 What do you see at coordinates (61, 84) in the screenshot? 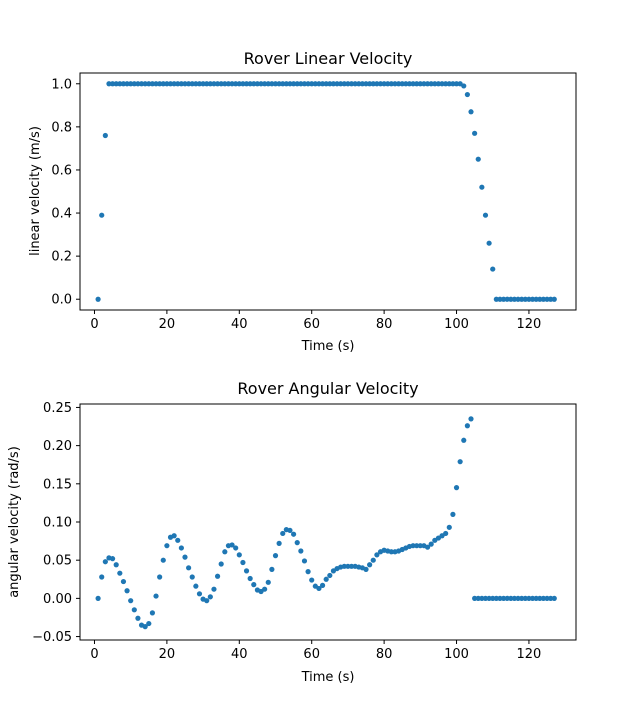
I see `y-tick-label: 1.0` at bounding box center [61, 84].